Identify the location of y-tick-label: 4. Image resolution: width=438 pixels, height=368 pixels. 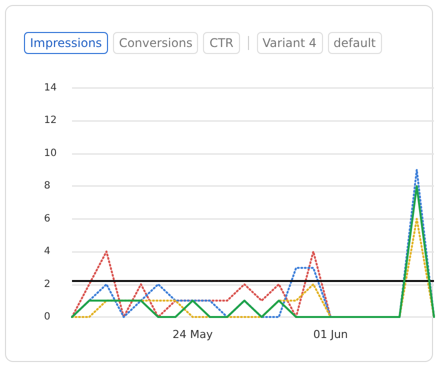
(47, 252).